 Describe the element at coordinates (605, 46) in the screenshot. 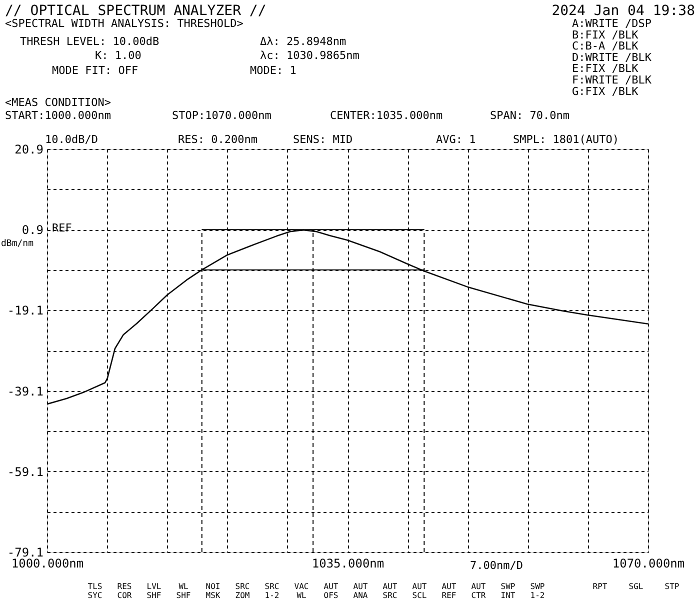

I see `text: C:B-A /BLK` at that location.